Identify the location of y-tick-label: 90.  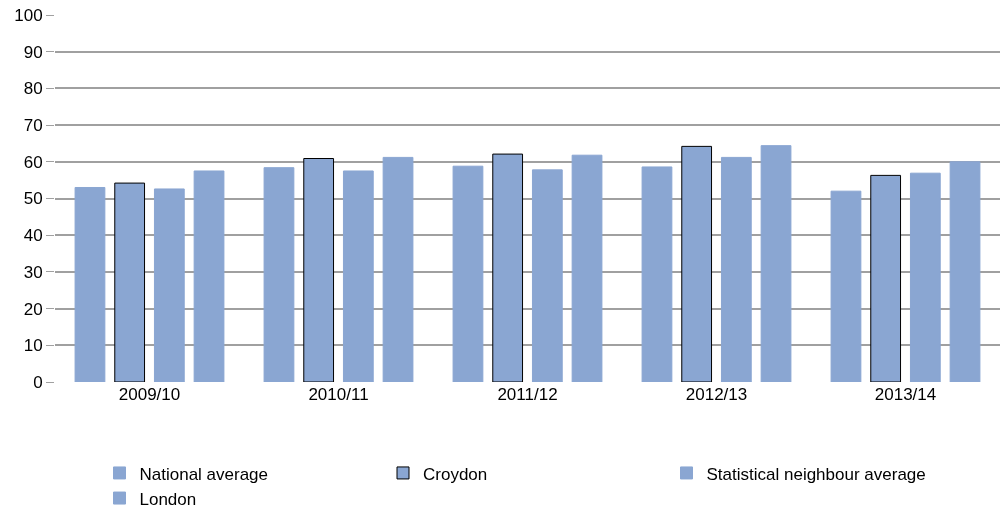
(33, 52).